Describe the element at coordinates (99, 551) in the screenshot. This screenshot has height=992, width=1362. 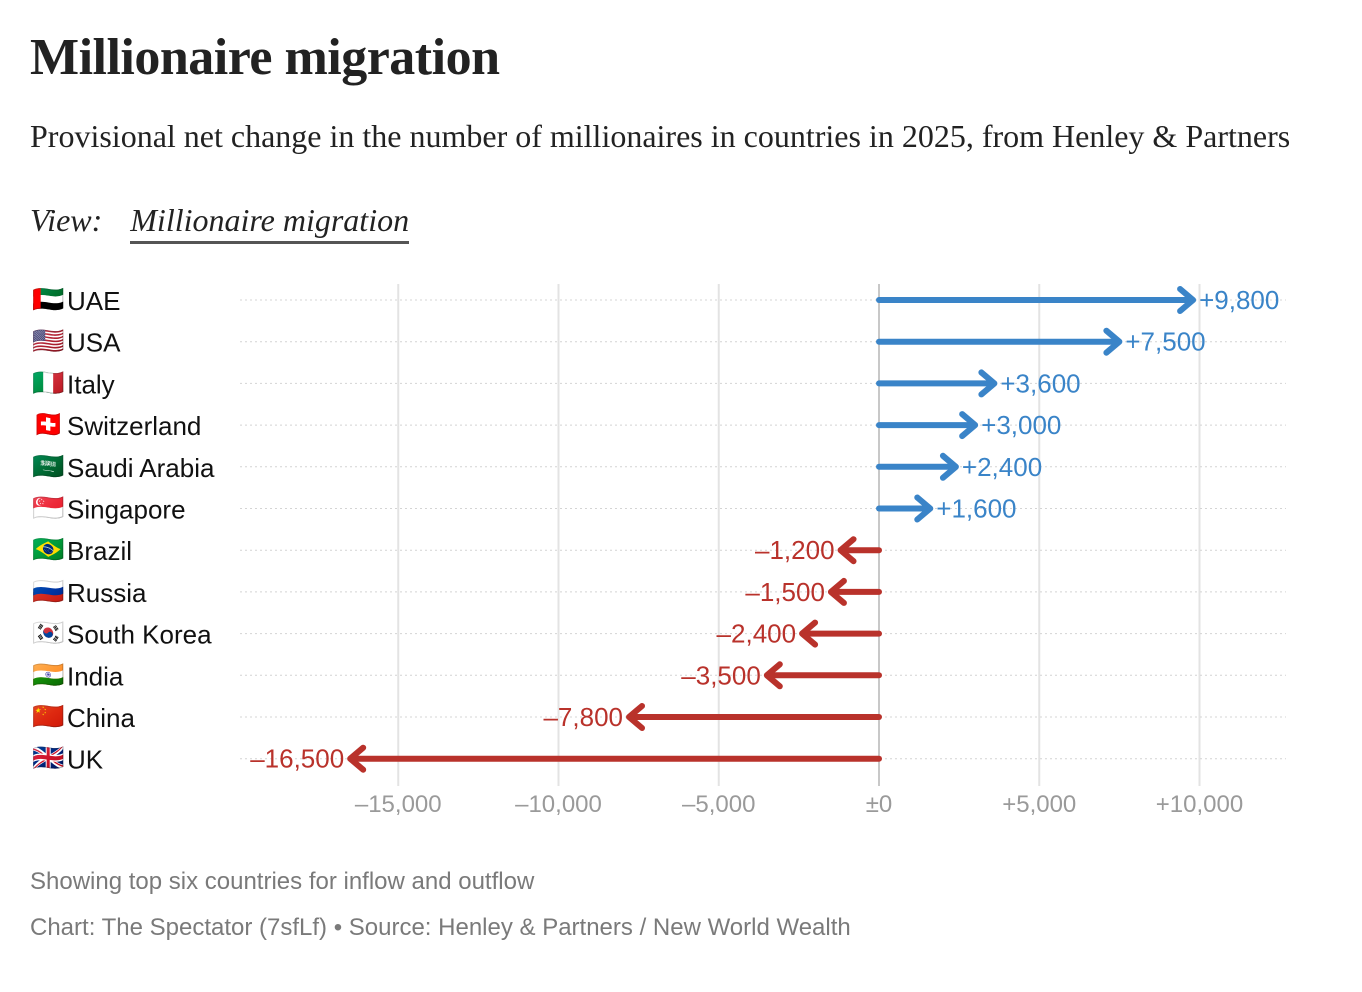
I see `country-label: Brazil` at that location.